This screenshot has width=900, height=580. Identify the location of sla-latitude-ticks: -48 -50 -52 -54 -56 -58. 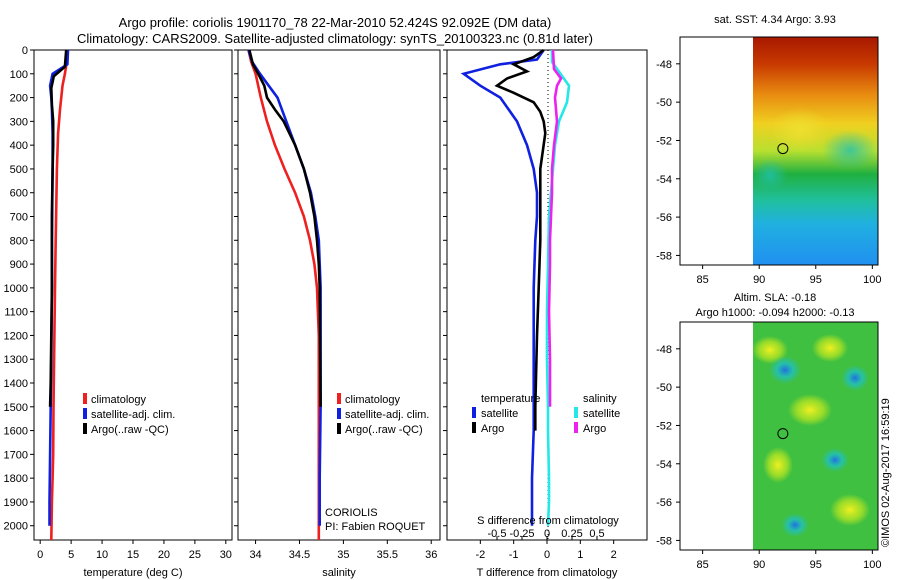
(668, 445).